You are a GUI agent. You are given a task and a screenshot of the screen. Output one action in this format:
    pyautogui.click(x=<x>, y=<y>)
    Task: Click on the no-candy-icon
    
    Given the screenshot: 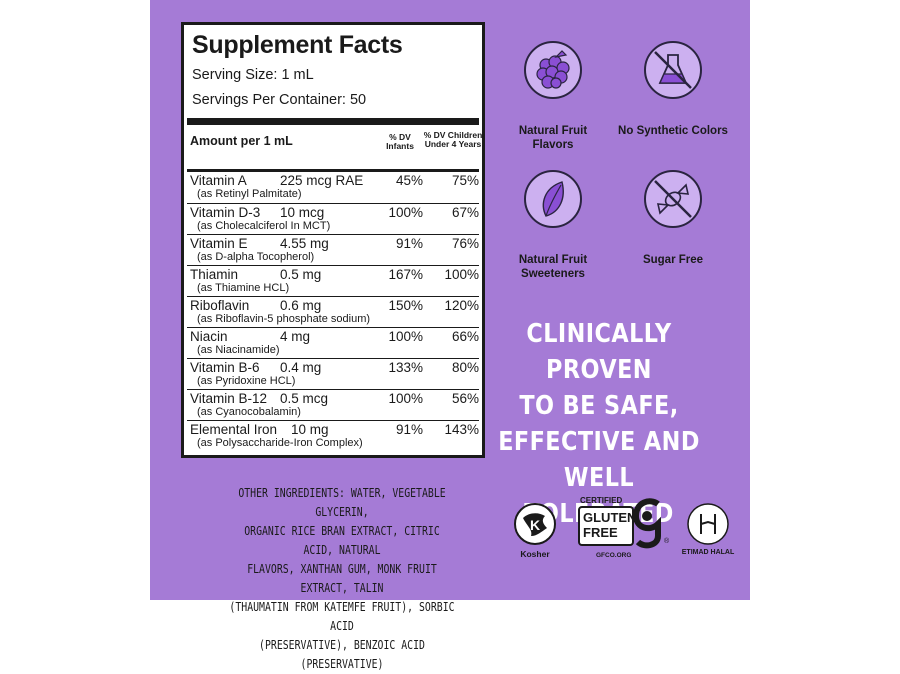 What is the action you would take?
    pyautogui.click(x=673, y=199)
    